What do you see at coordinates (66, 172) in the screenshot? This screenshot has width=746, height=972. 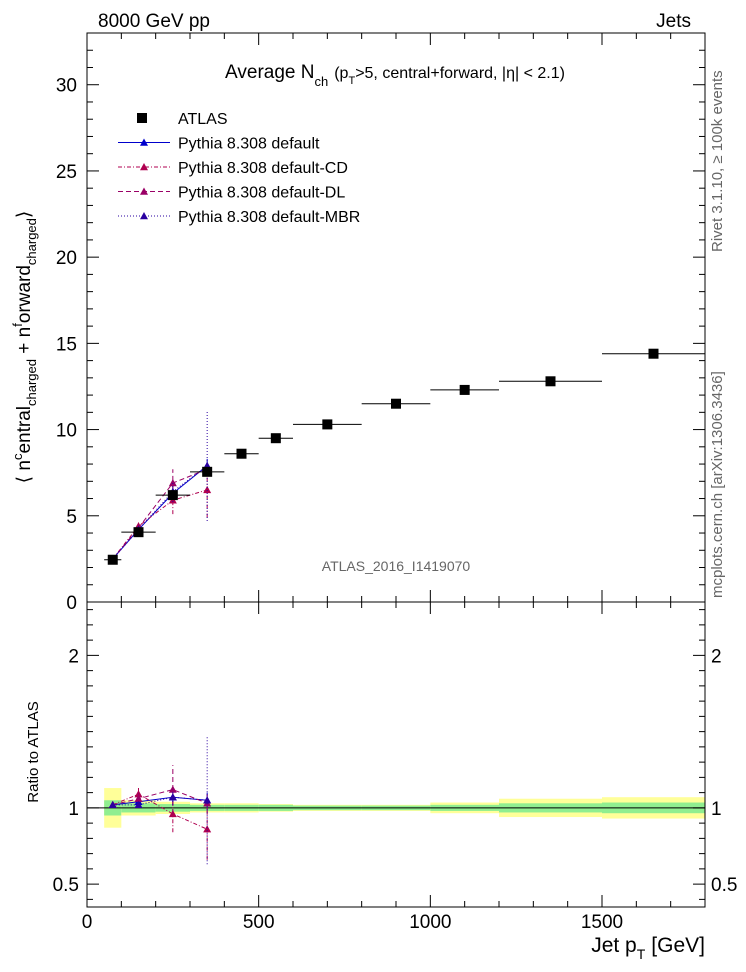 I see `y-tick-label: 25` at bounding box center [66, 172].